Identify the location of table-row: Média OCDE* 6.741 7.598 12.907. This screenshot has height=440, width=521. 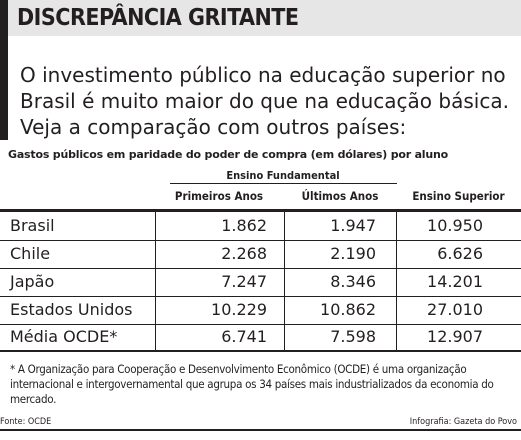
(260, 337).